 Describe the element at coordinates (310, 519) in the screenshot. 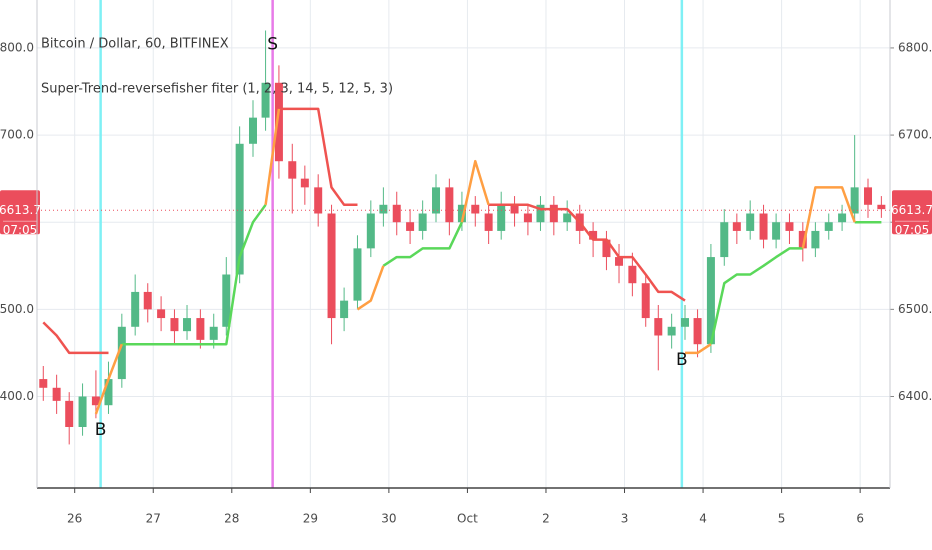

I see `x-tick-label: 29` at that location.